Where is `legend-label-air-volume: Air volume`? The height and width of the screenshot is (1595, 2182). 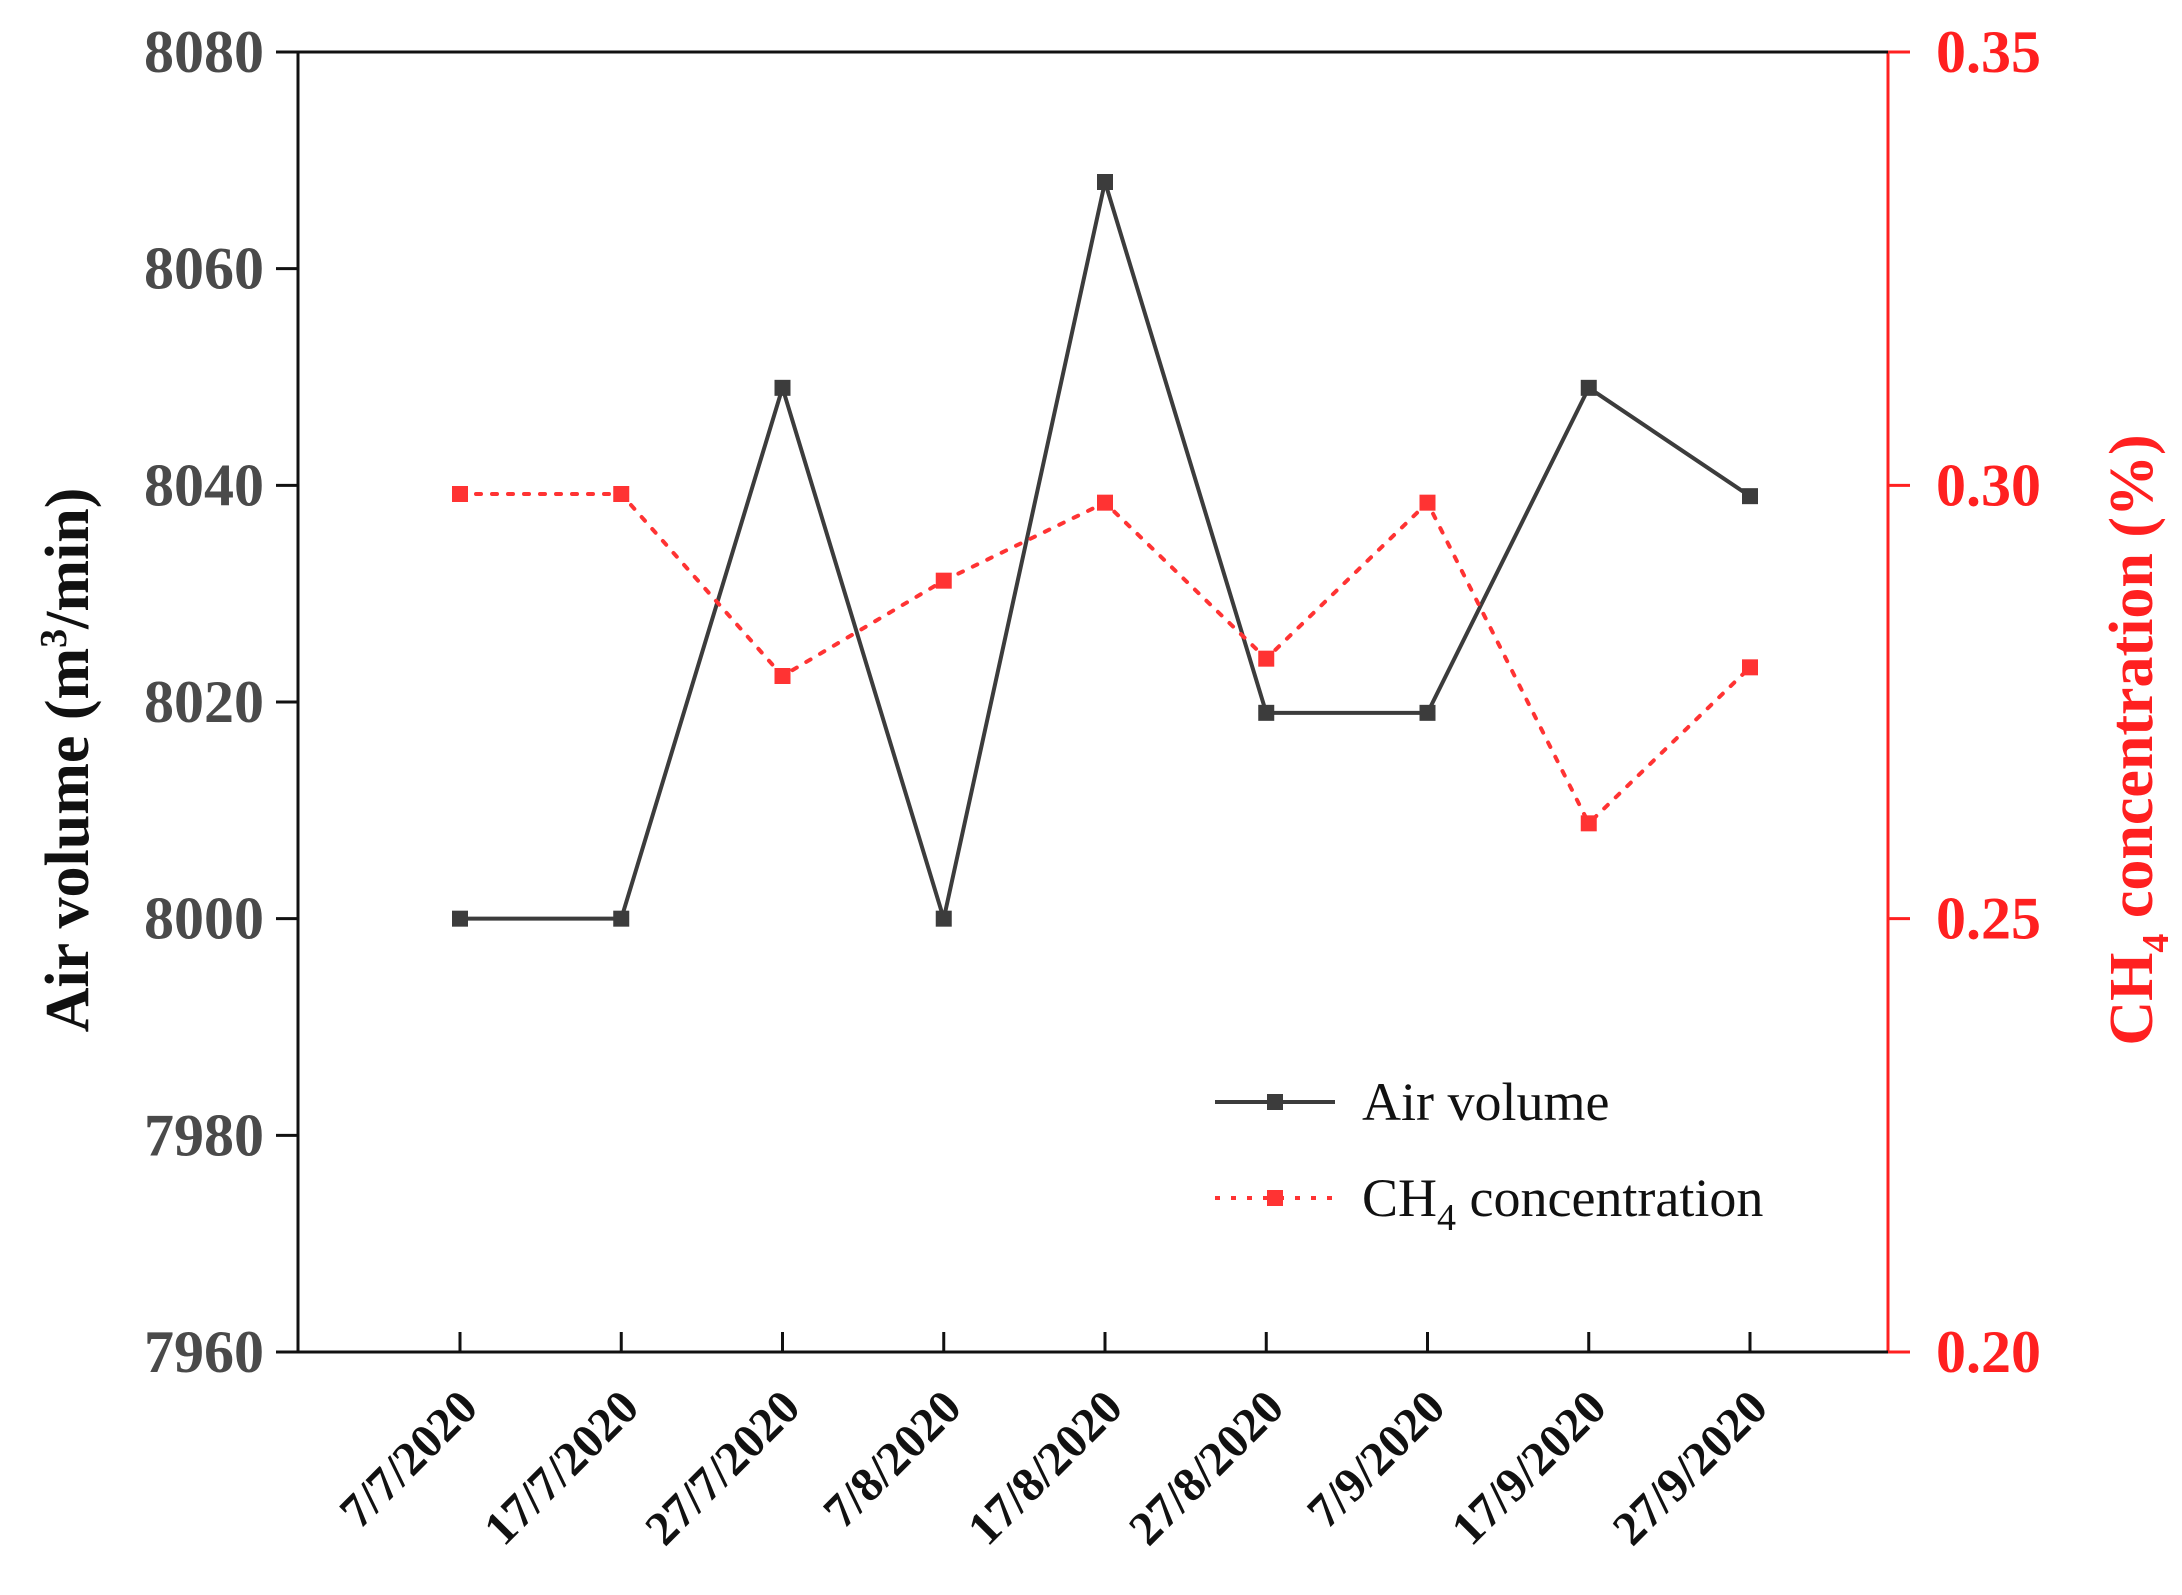
legend-label-air-volume: Air volume is located at coordinates (1485, 1102).